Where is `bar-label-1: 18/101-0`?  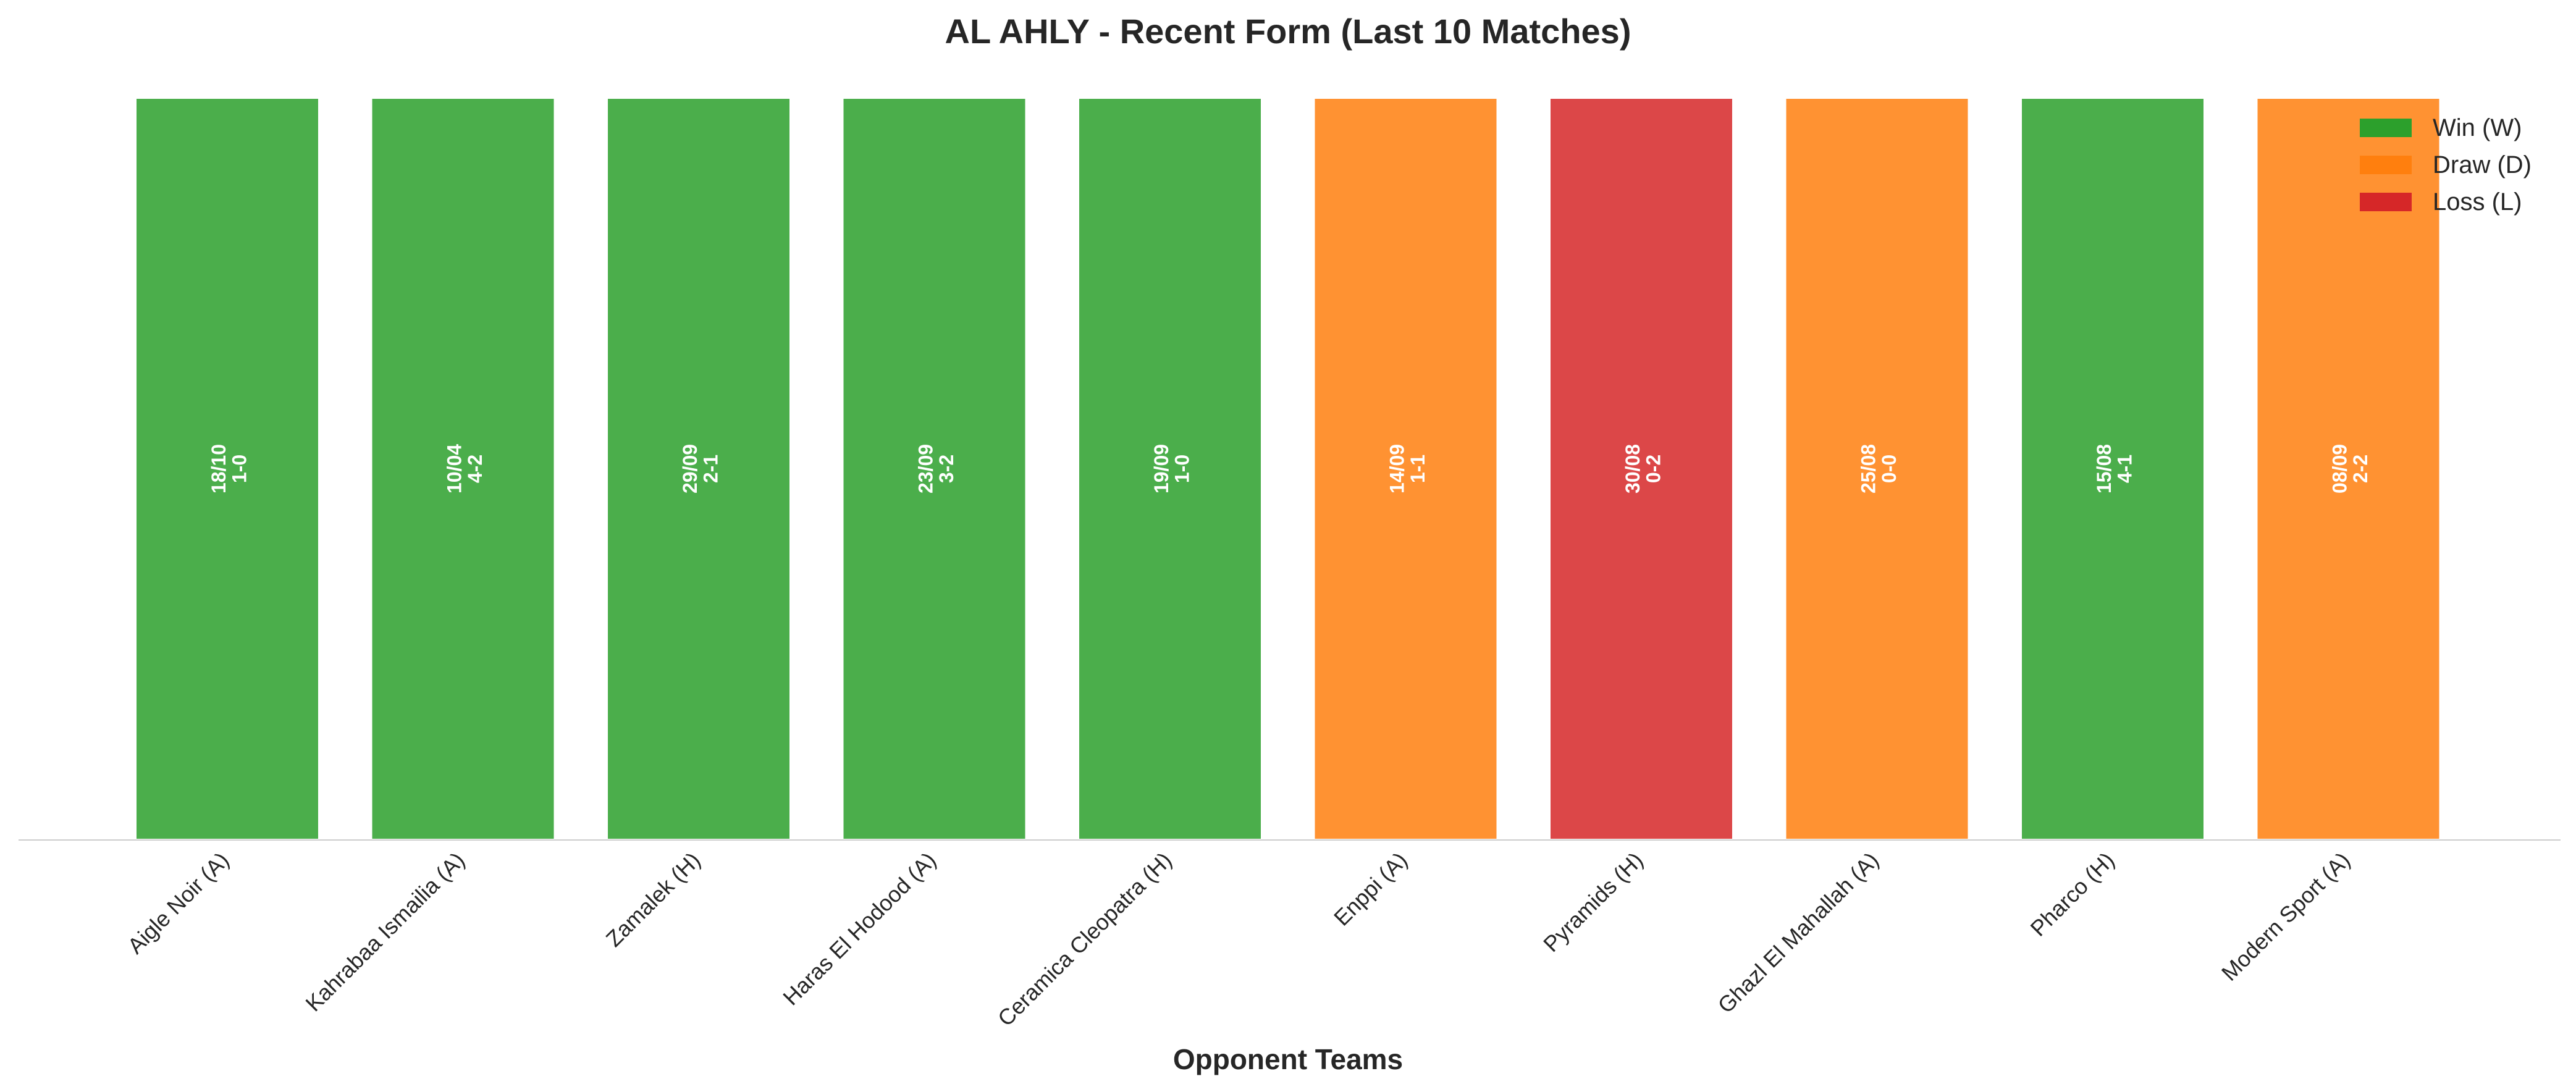 bar-label-1: 18/101-0 is located at coordinates (229, 469).